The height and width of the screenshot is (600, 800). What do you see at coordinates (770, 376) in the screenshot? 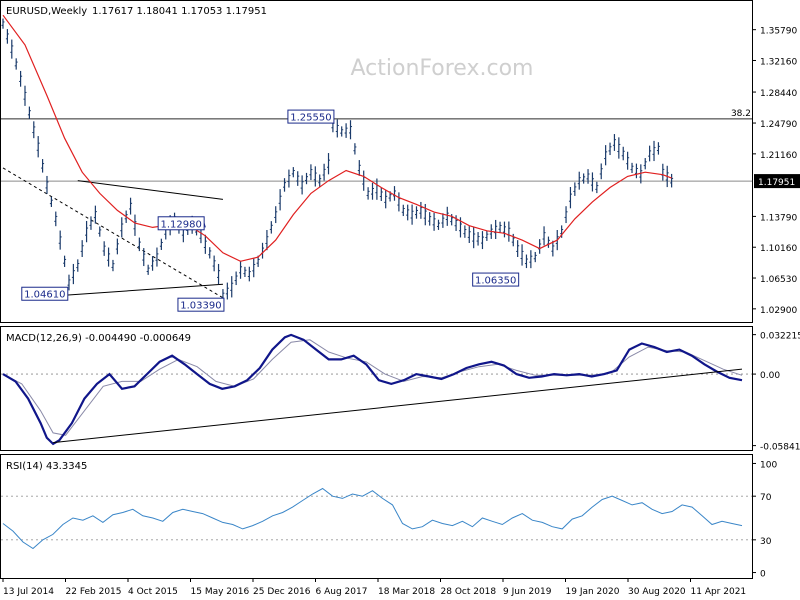
I see `macd-y-tick-label: 0.00` at bounding box center [770, 376].